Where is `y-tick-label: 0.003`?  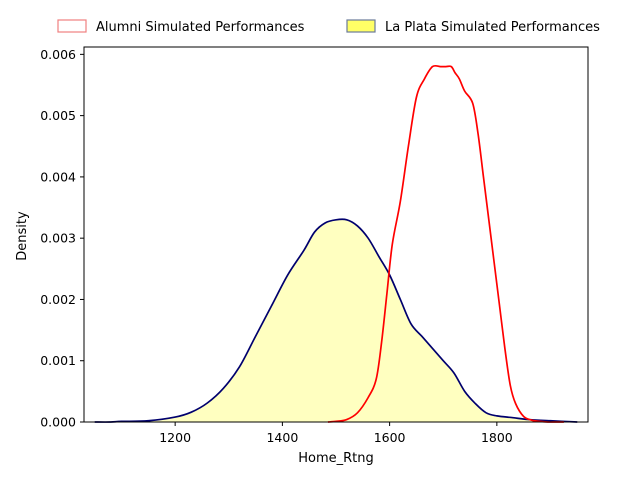
y-tick-label: 0.003 is located at coordinates (58, 238).